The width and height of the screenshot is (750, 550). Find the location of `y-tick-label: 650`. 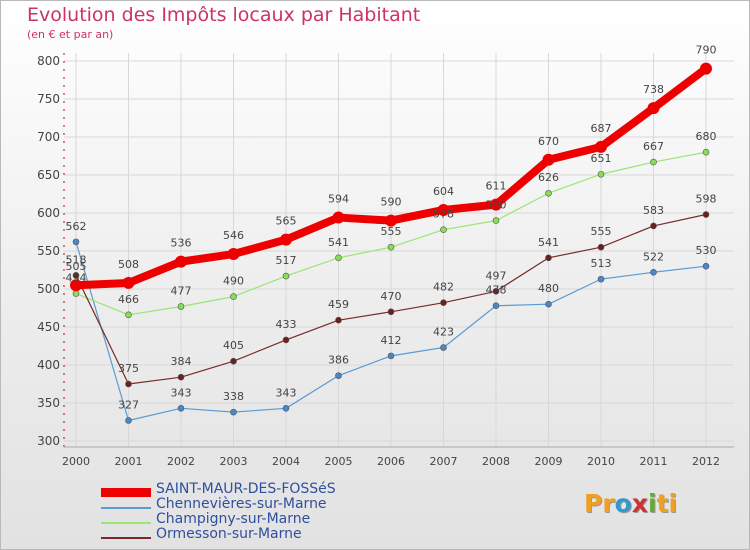

y-tick-label: 650 is located at coordinates (48, 175).